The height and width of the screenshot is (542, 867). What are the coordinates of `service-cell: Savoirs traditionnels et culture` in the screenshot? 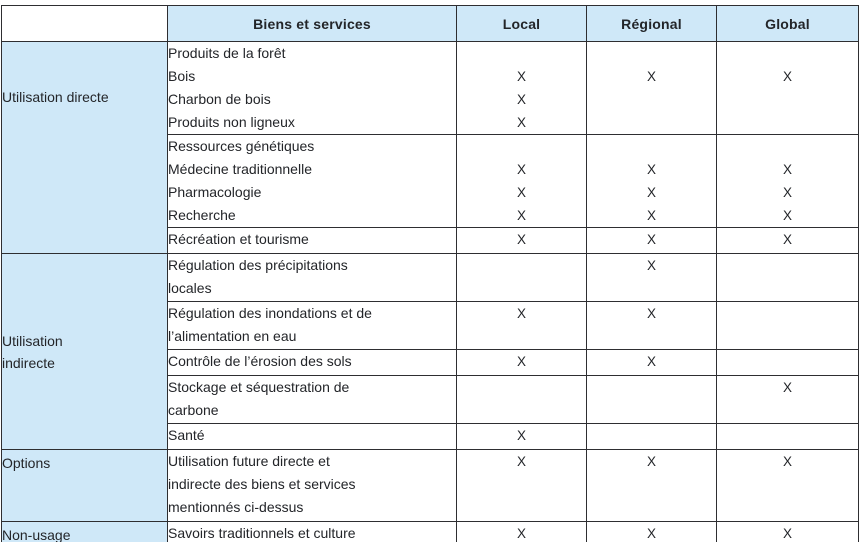 It's located at (312, 531).